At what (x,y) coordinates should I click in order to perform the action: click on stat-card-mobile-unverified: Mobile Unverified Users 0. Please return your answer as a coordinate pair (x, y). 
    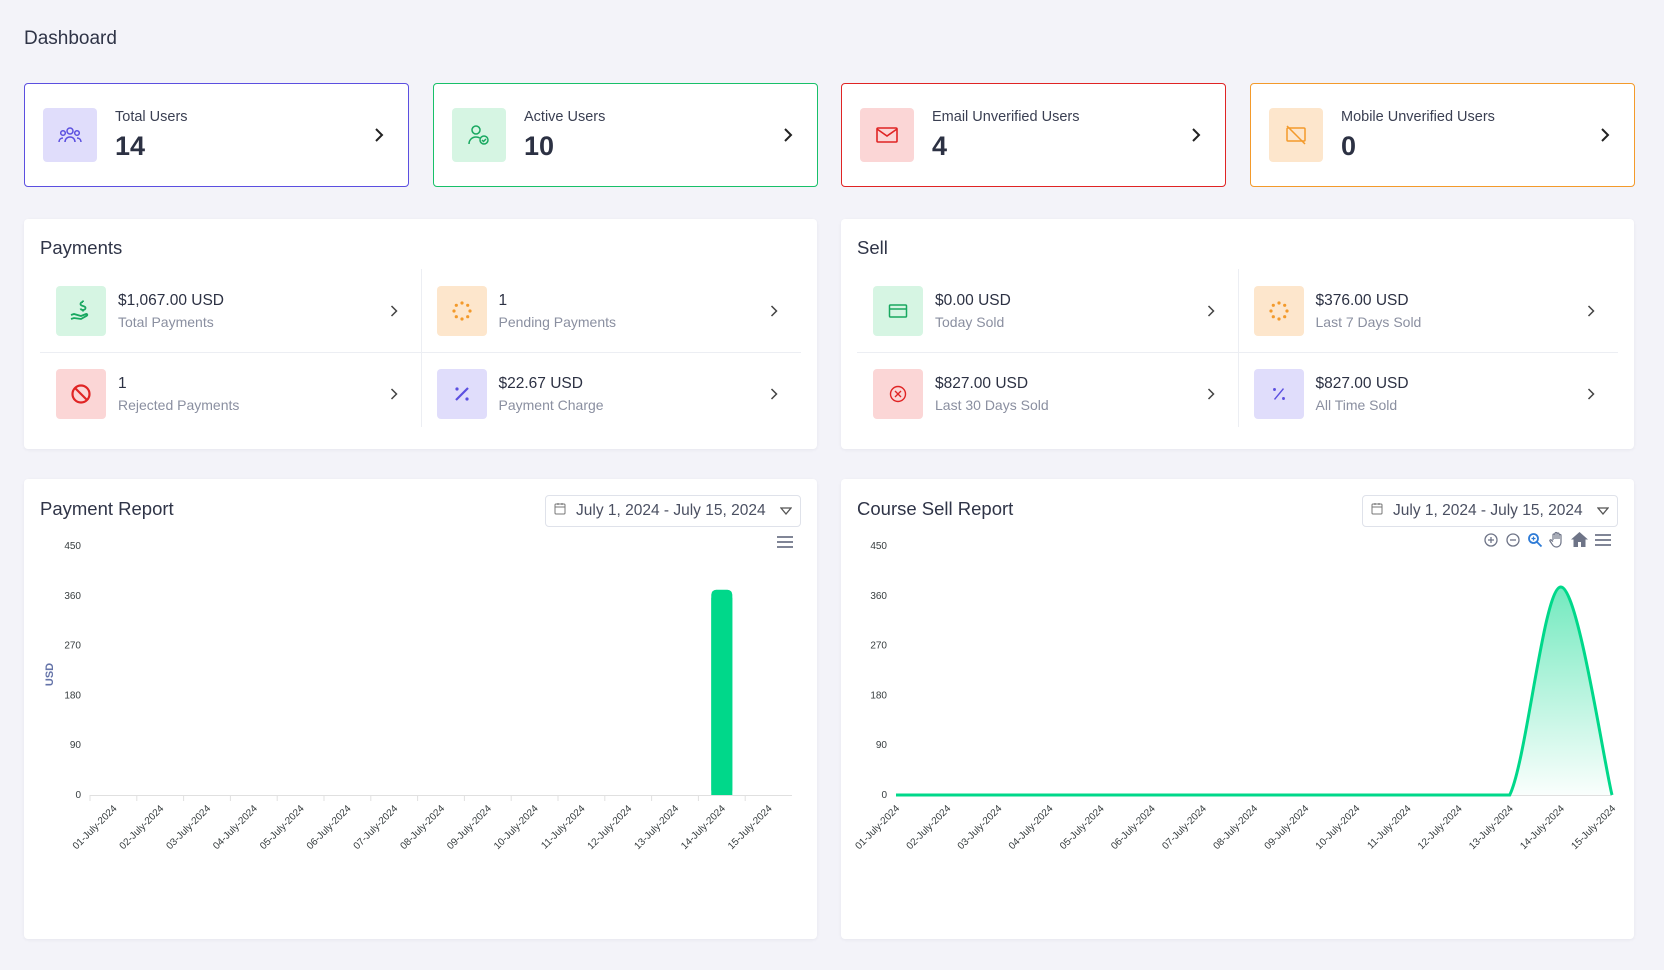
    Looking at the image, I should click on (1442, 135).